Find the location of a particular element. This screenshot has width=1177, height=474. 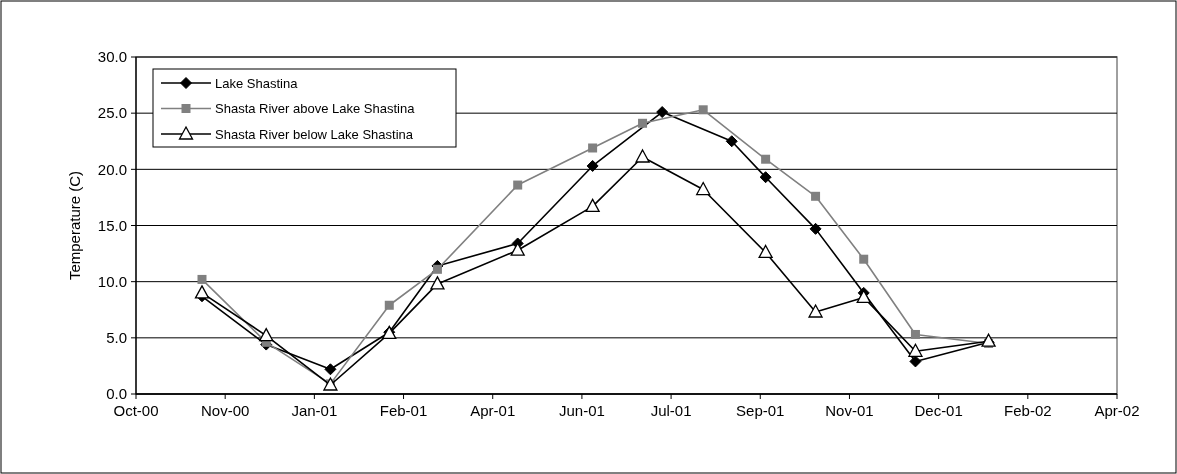

y-tick-label: 30.0 is located at coordinates (112, 57).